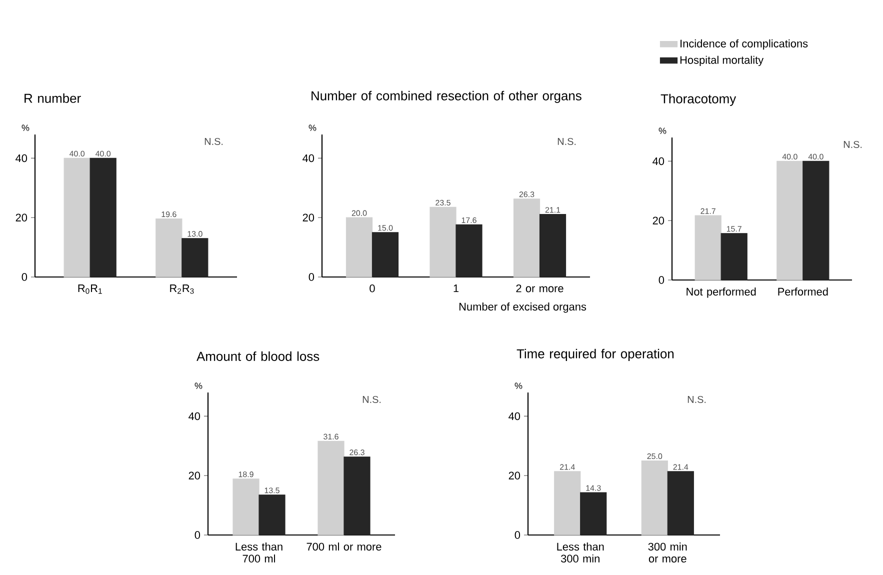  What do you see at coordinates (456, 288) in the screenshot?
I see `x-tick-label: 1` at bounding box center [456, 288].